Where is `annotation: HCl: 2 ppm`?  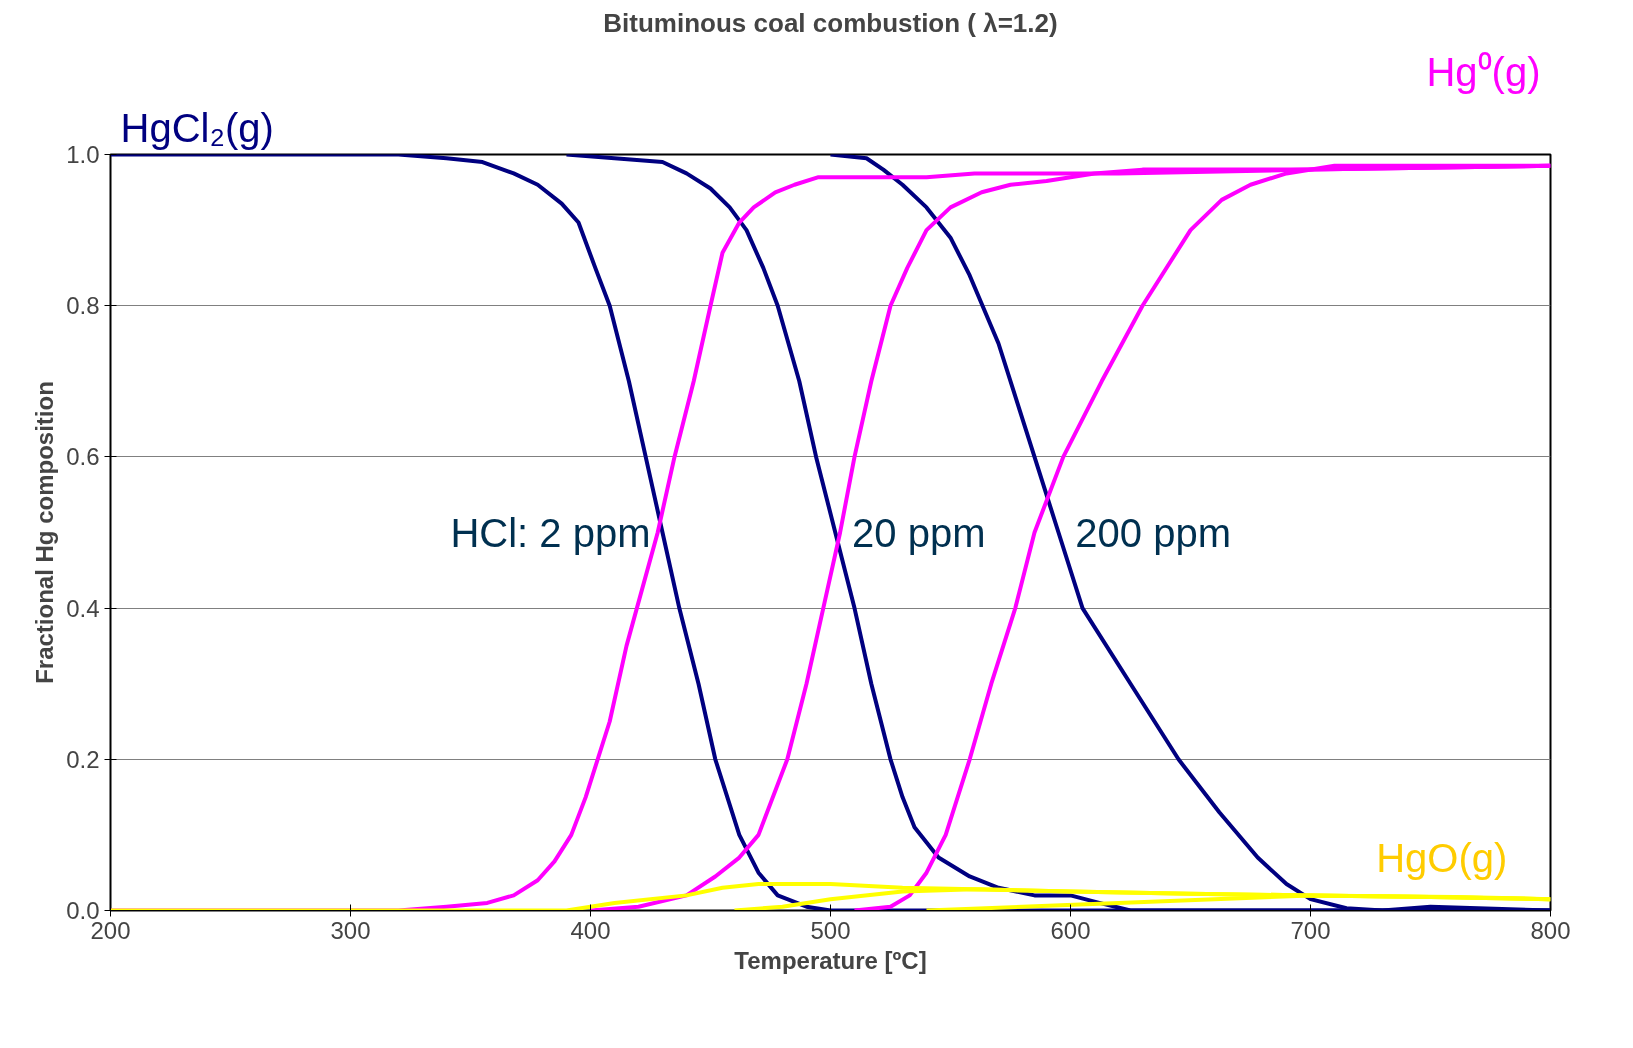
annotation: HCl: 2 ppm is located at coordinates (550, 532).